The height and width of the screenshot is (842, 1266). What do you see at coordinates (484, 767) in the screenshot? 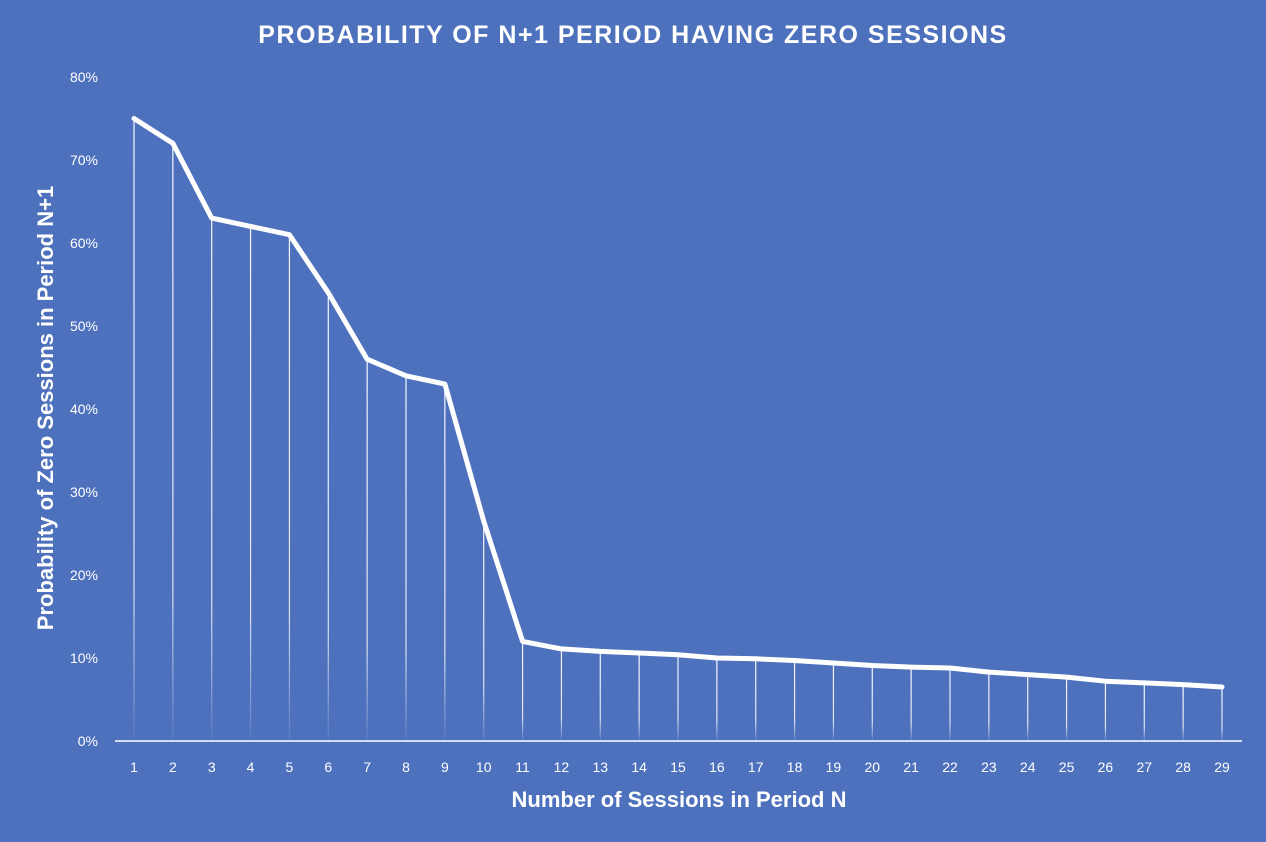
I see `x-tick-label: 10` at bounding box center [484, 767].